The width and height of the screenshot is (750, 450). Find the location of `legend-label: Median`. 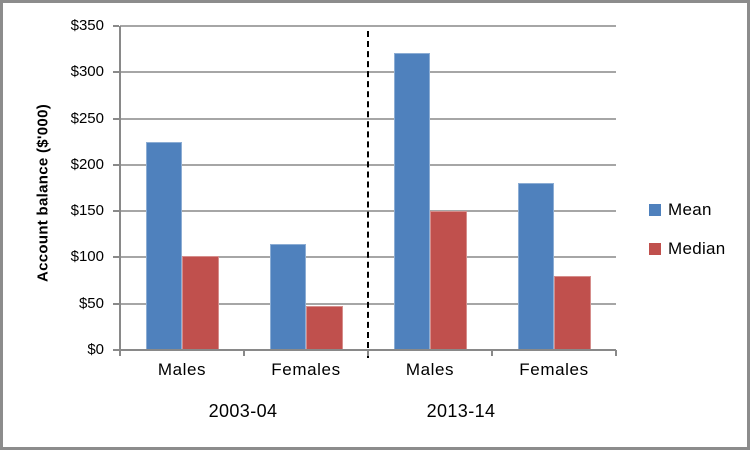

legend-label: Median is located at coordinates (697, 248).